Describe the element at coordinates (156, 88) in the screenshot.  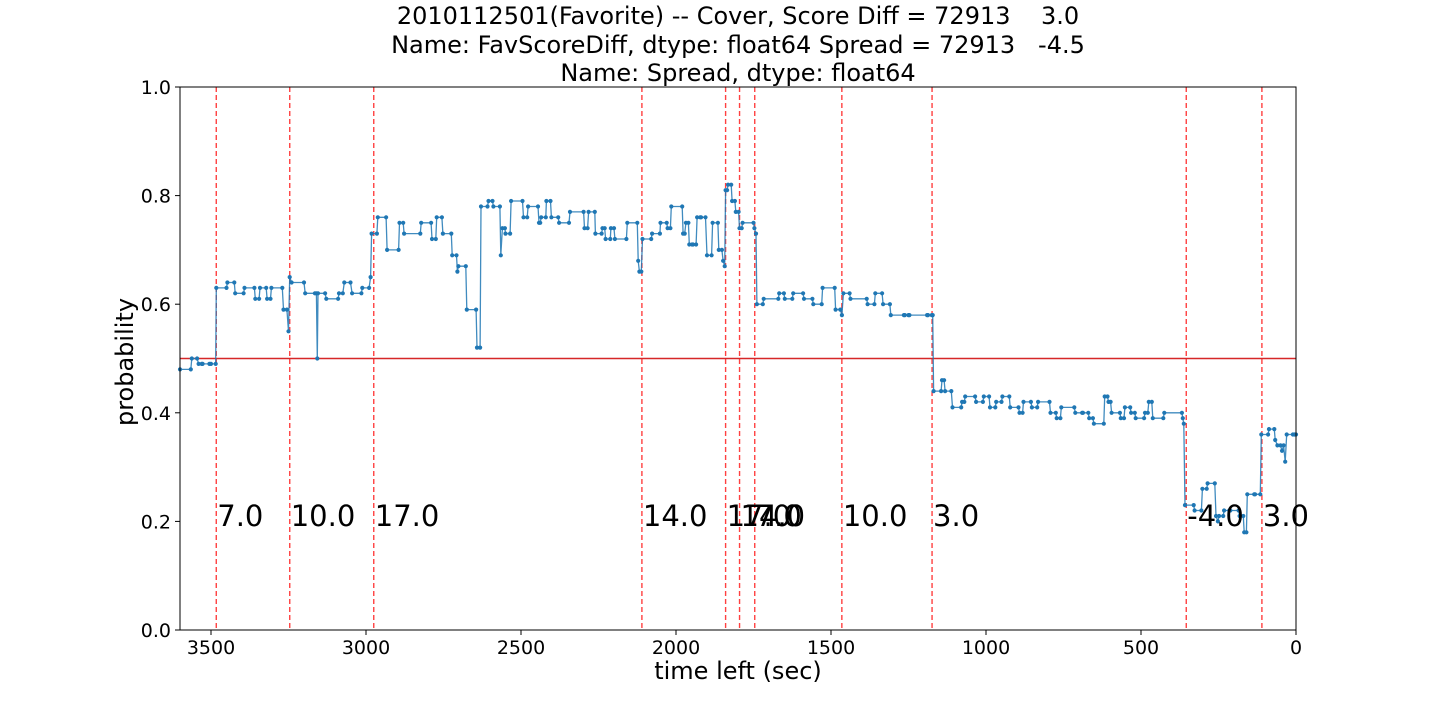
I see `y-tick-label-5: 1.0` at that location.